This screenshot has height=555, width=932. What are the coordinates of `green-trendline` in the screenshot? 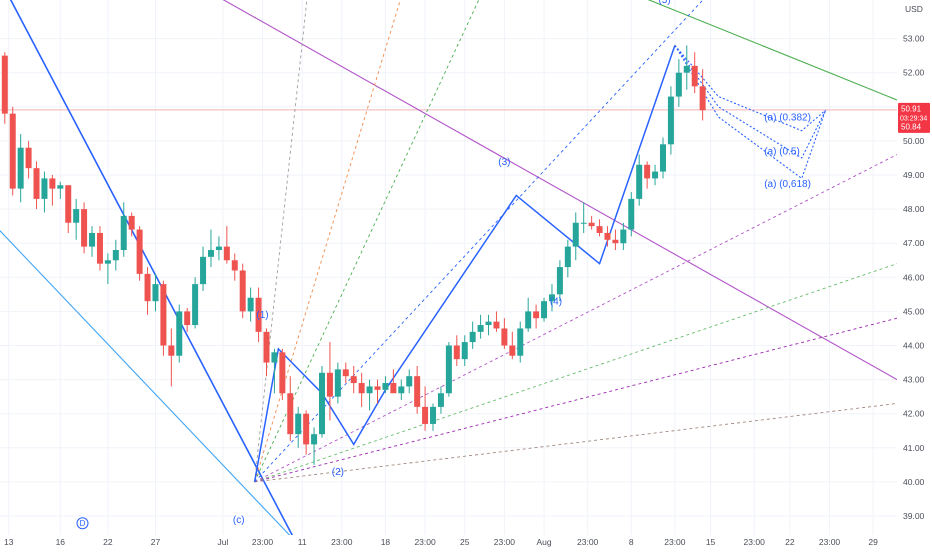 It's located at (736, 50).